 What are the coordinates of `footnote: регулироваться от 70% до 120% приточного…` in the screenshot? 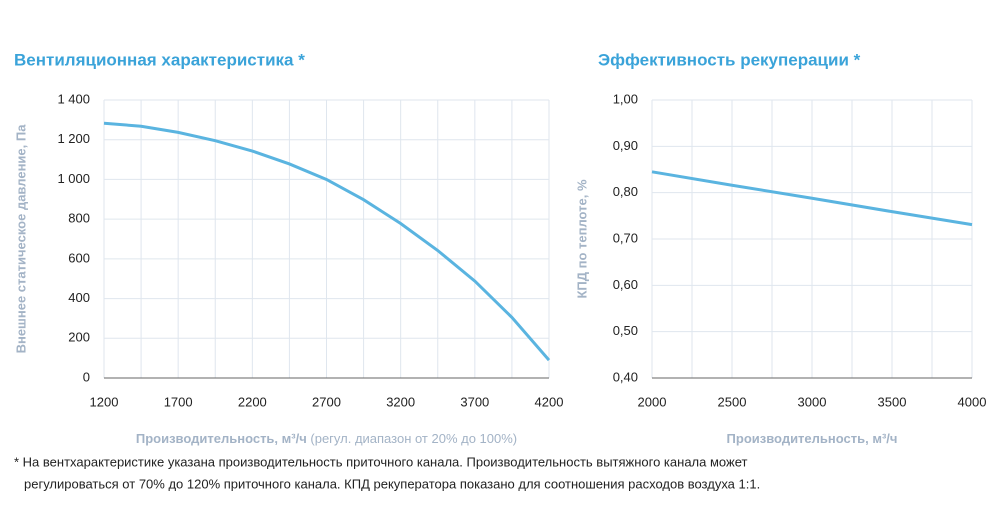 It's located at (392, 483).